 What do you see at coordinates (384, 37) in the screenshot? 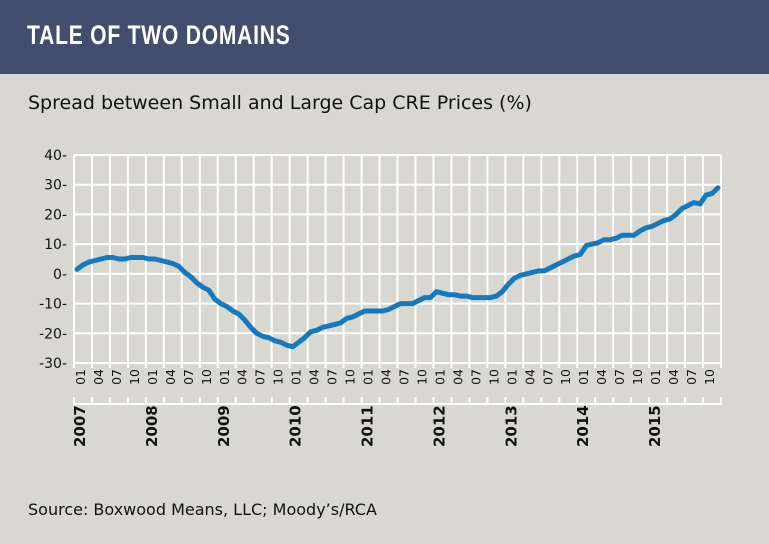
I see `header-bar: TALE OF TWO DOMAINS` at bounding box center [384, 37].